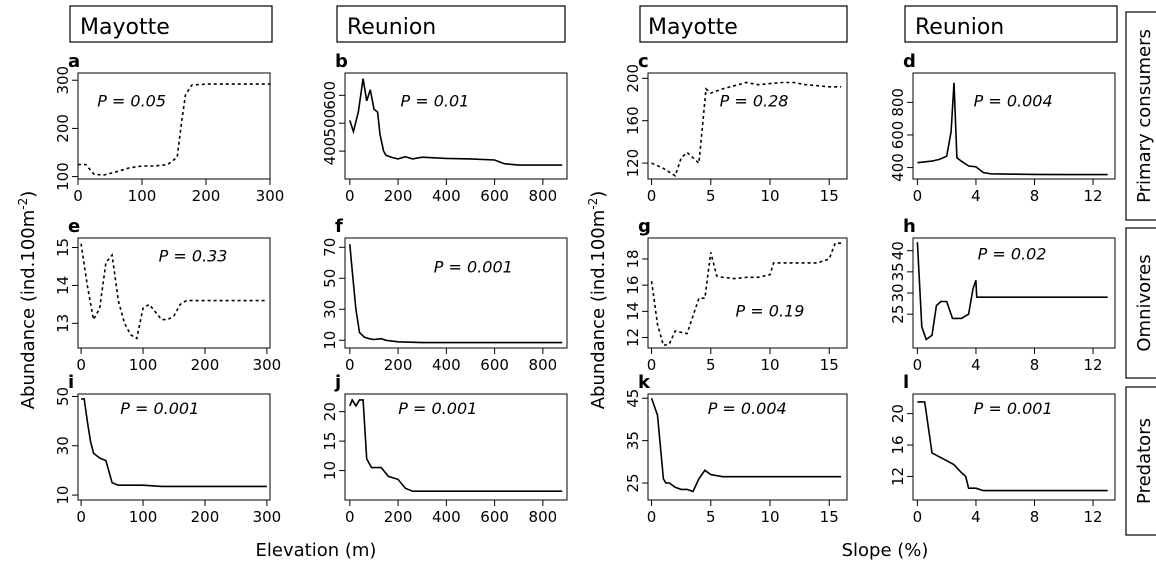  I want to click on data-line-l, so click(1012, 446).